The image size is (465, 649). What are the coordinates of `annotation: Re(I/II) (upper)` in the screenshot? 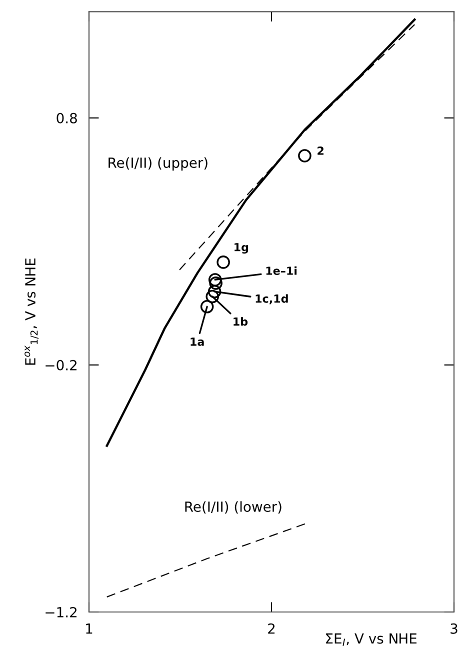 It's located at (158, 164).